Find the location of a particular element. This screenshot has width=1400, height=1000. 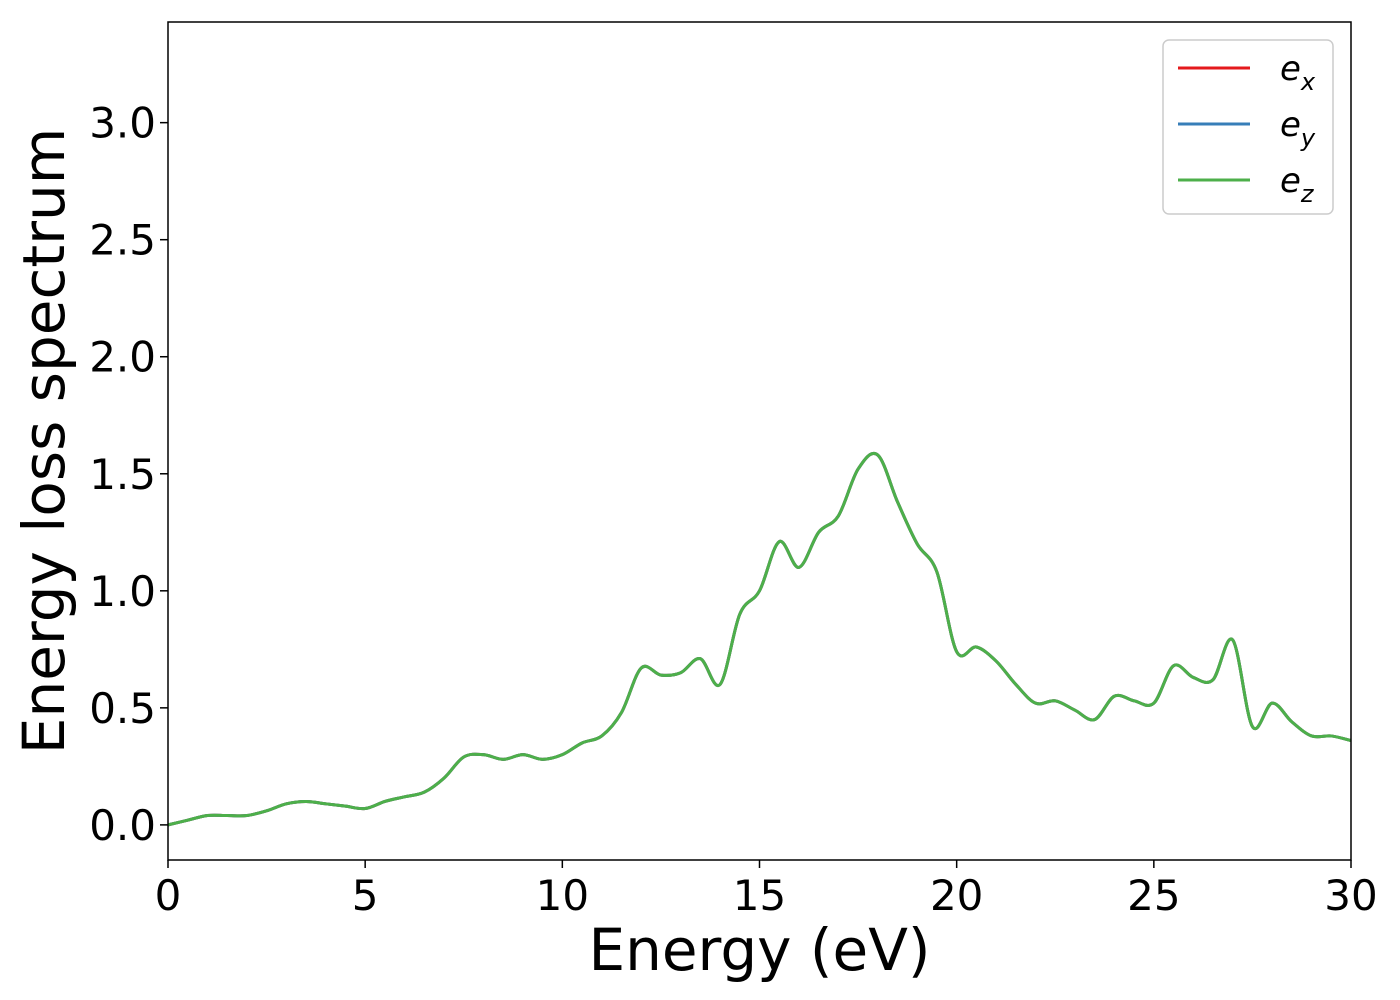

x-axis-title: Energy (eV) is located at coordinates (759, 950).